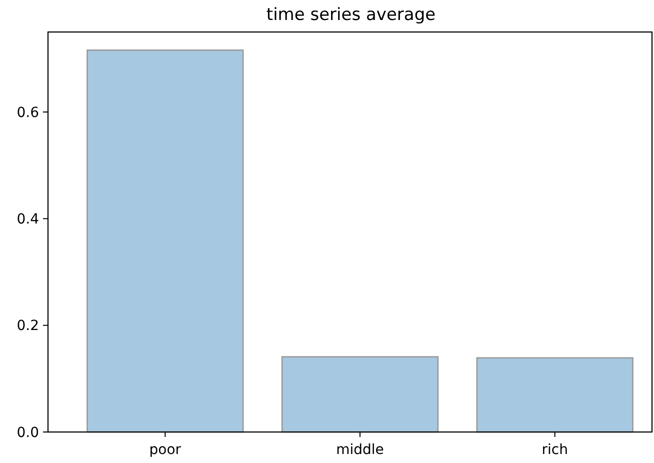  I want to click on y-tick-label: 0.6, so click(28, 112).